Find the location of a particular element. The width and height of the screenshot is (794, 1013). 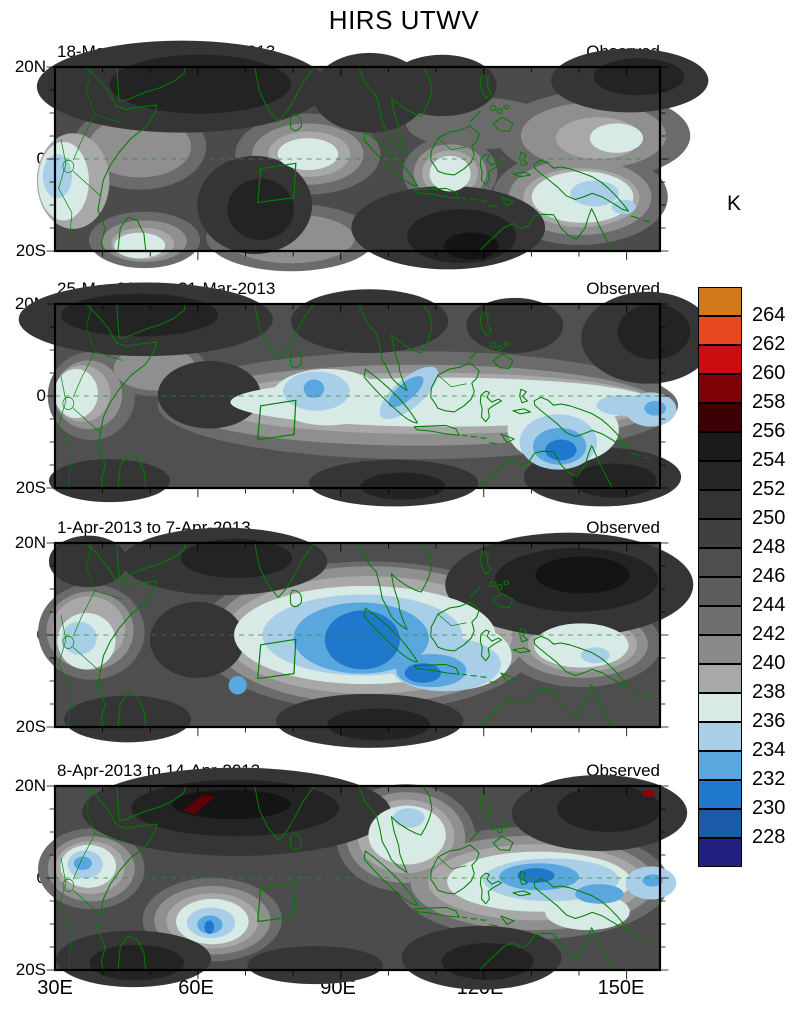

colorbar-tick-label: 256 is located at coordinates (769, 431).